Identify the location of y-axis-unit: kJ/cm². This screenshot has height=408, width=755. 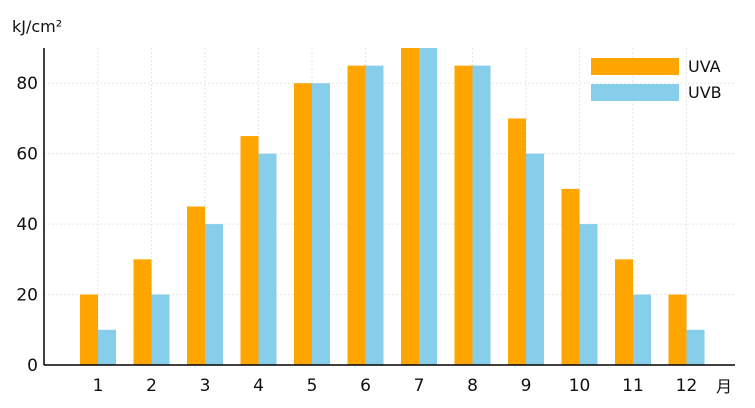
(37, 26).